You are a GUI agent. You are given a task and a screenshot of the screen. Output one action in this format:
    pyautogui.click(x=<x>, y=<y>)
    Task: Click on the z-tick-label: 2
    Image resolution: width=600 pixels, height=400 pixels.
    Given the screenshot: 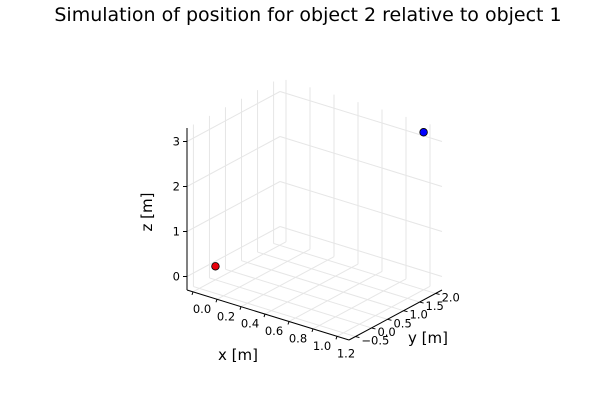 What is the action you would take?
    pyautogui.click(x=176, y=187)
    